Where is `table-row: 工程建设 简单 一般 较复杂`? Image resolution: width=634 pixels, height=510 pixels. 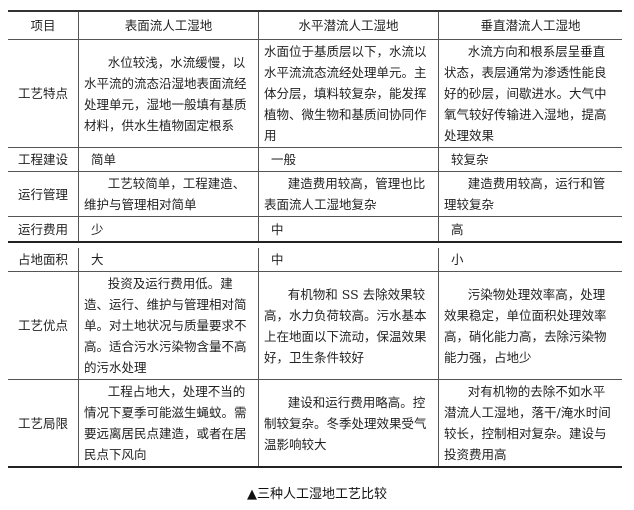 table-row: 工程建设 简单 一般 较复杂 is located at coordinates (315, 160).